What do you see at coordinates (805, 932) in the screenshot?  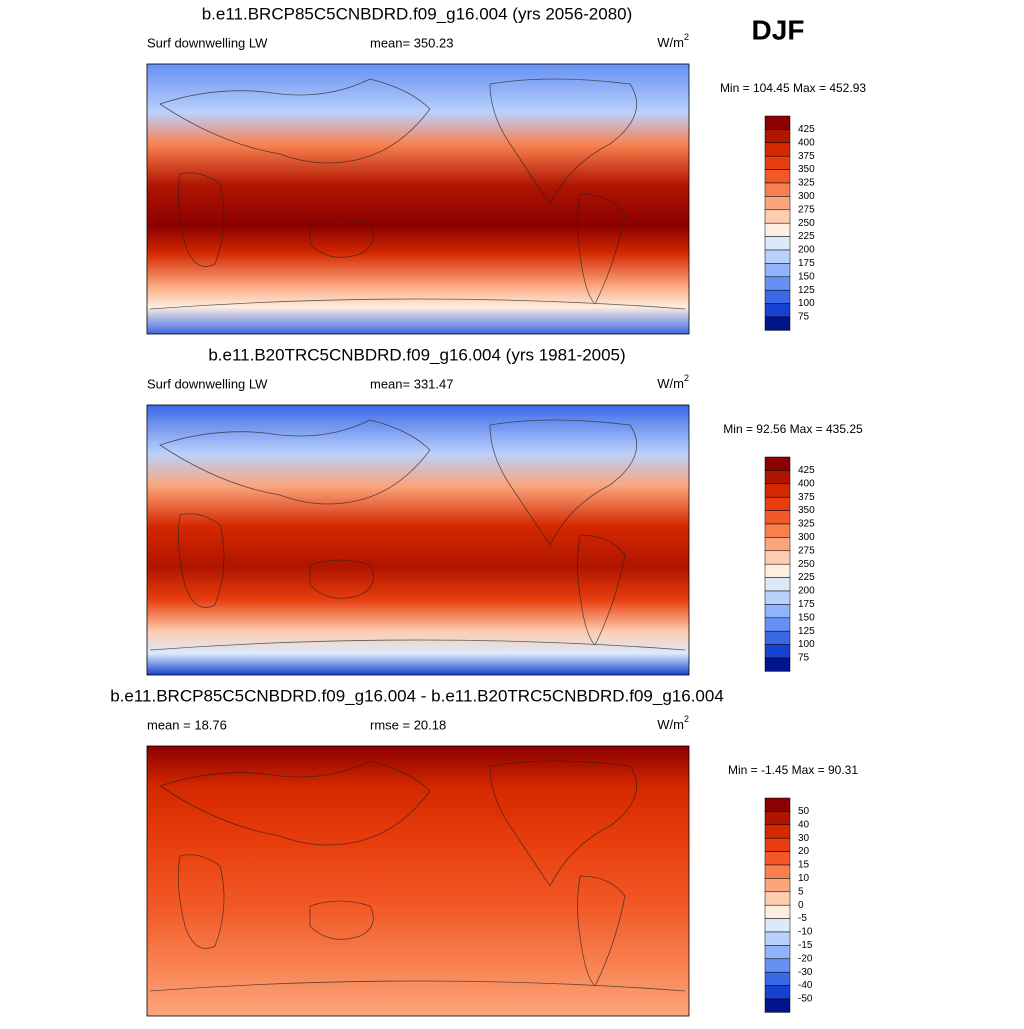 I see `colorbar-label: -10` at bounding box center [805, 932].